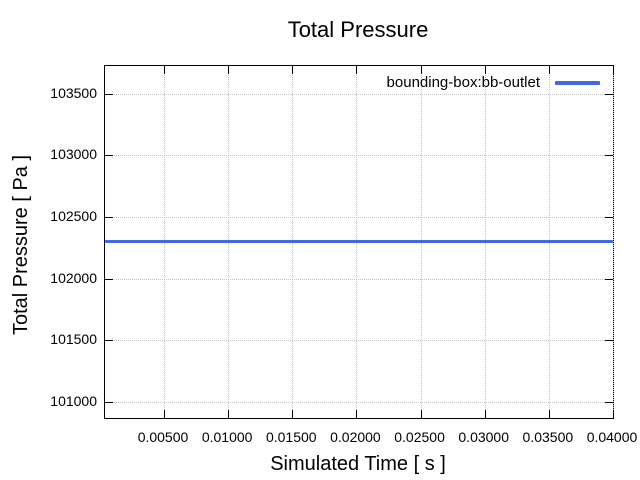 The height and width of the screenshot is (480, 640). I want to click on x-tick-label: 0.01000, so click(227, 437).